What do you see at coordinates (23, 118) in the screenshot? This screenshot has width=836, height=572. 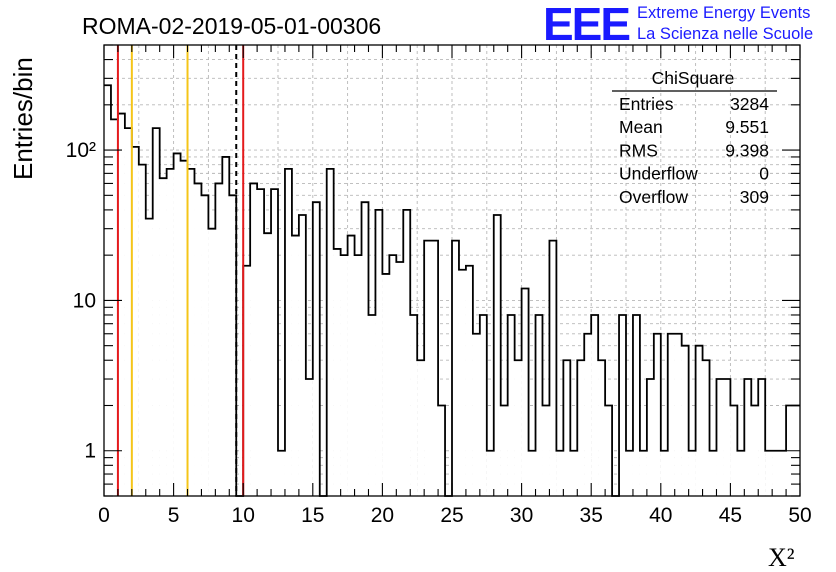 I see `y-axis-label: Entries/bin` at bounding box center [23, 118].